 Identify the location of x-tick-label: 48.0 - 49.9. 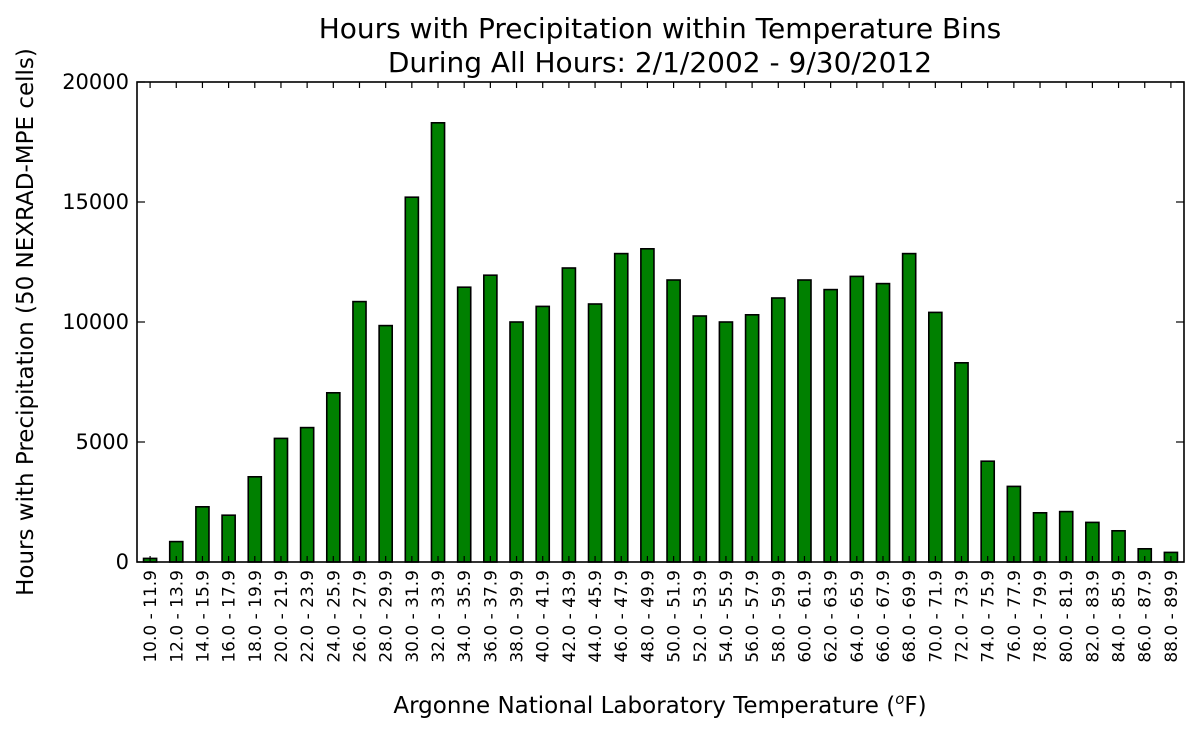
(648, 616).